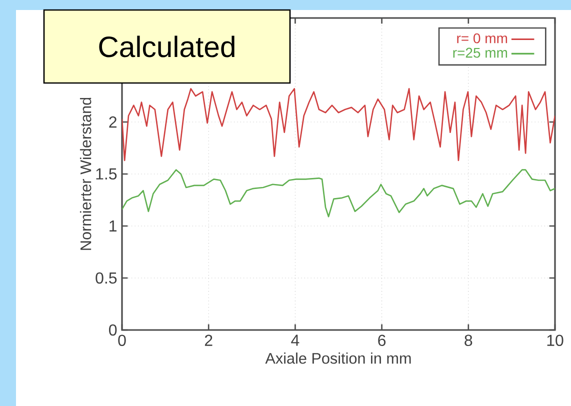  Describe the element at coordinates (112, 122) in the screenshot. I see `y-tick-label: 2` at that location.